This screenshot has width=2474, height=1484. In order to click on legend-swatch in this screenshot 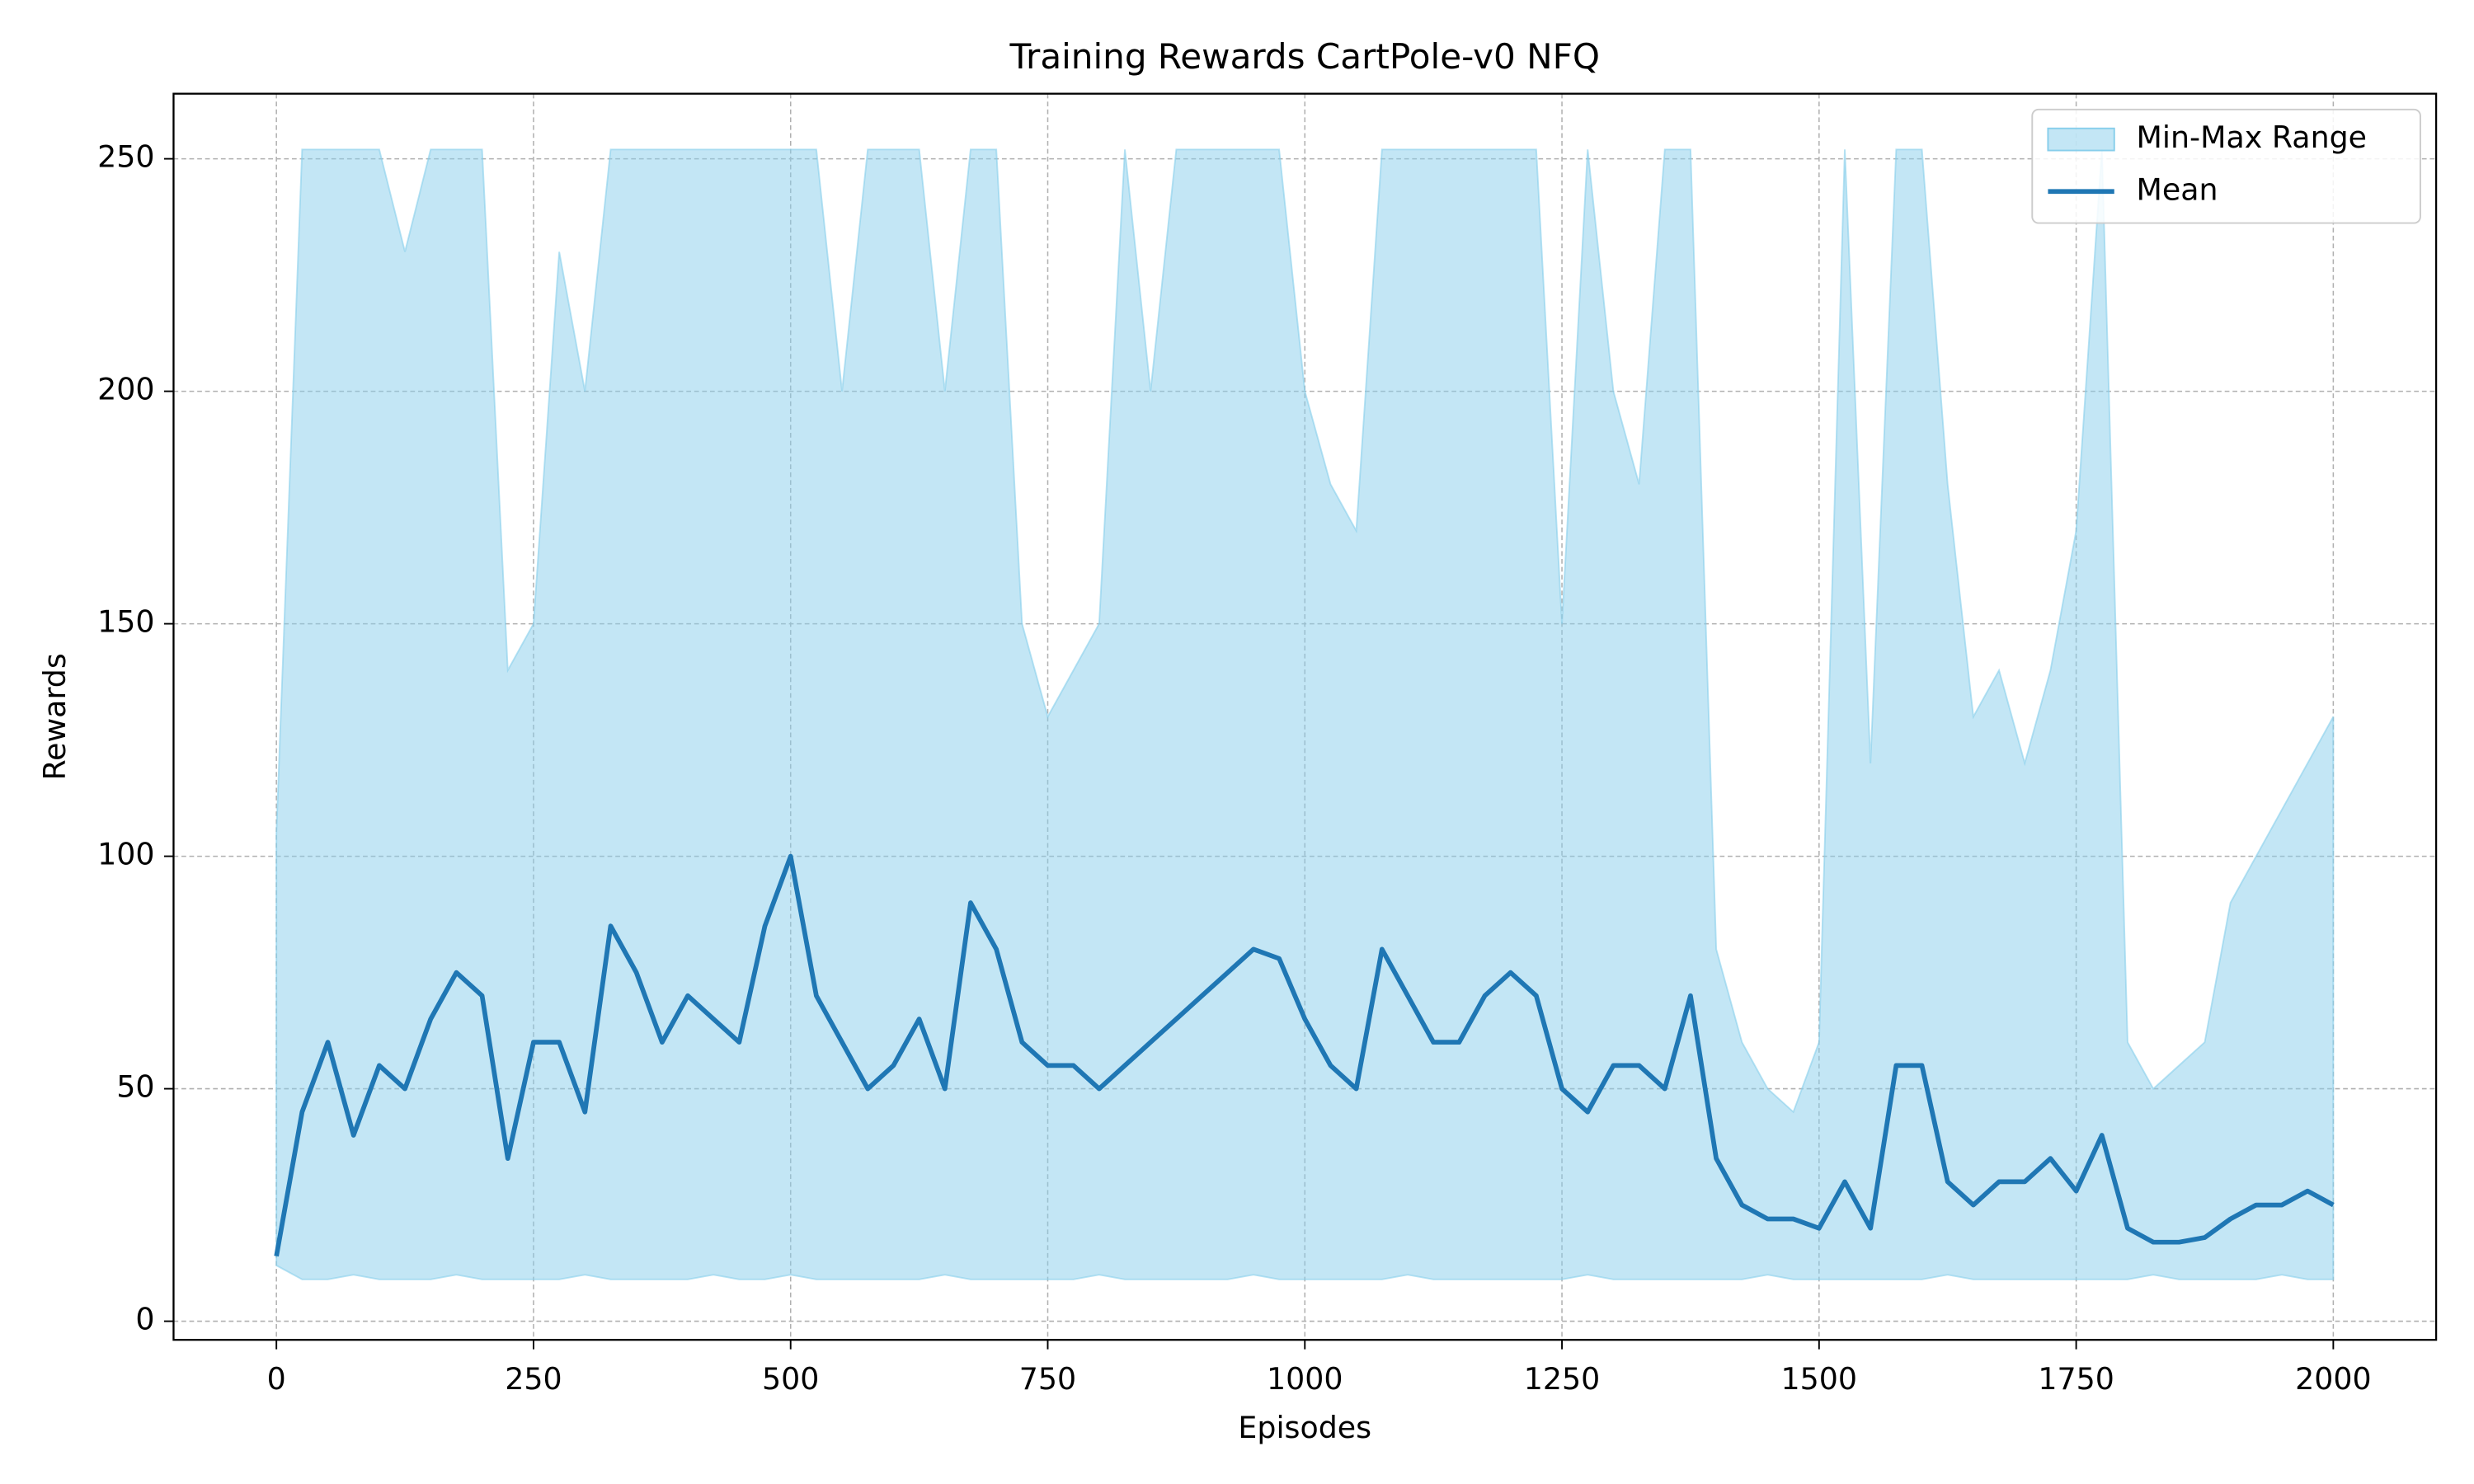, I will do `click(2081, 139)`.